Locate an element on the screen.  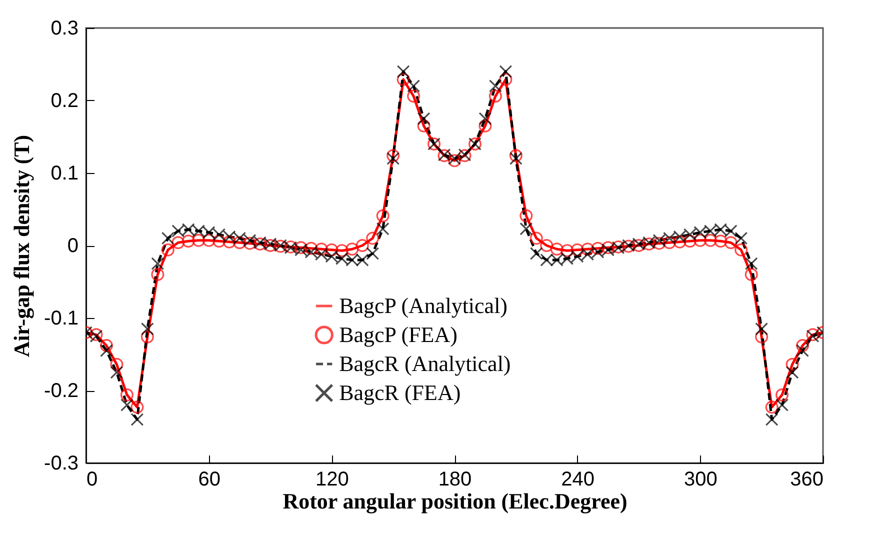
x-tick-label: 0 is located at coordinates (92, 479).